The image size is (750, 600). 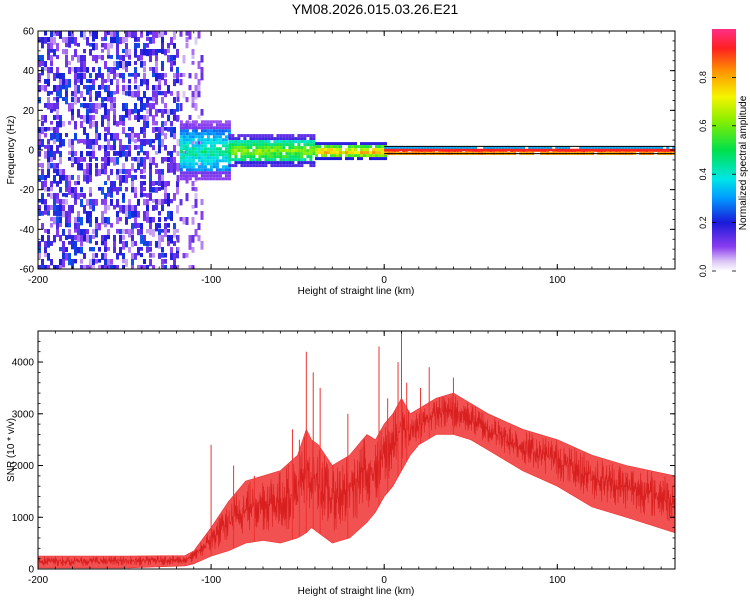 What do you see at coordinates (703, 271) in the screenshot?
I see `colorbar-tick-label: 0.0` at bounding box center [703, 271].